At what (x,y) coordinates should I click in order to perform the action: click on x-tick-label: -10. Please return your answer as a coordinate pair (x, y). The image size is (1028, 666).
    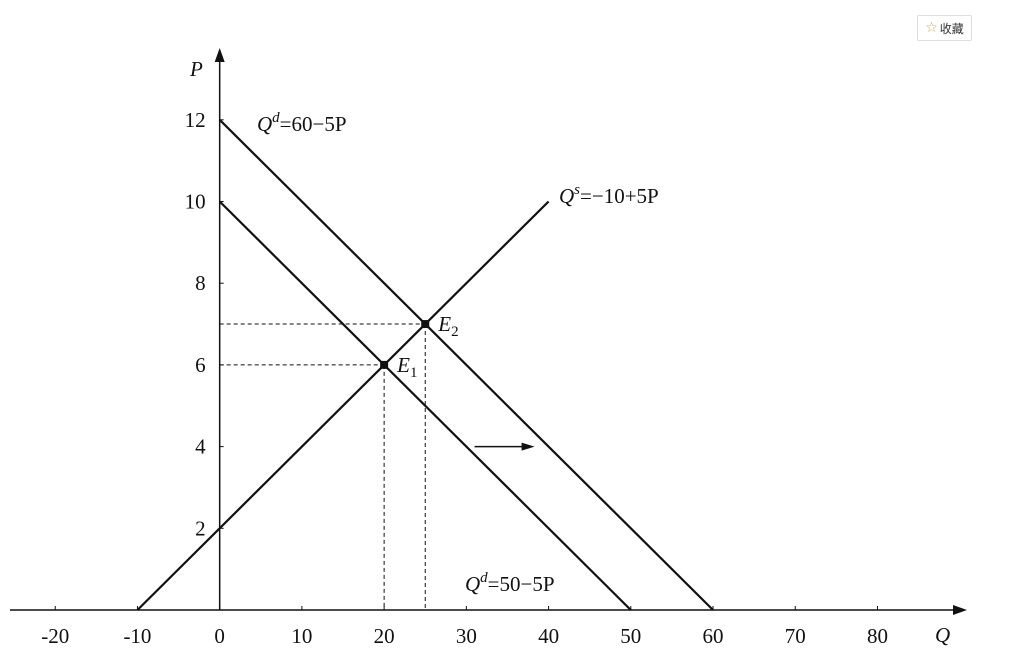
    Looking at the image, I should click on (137, 636).